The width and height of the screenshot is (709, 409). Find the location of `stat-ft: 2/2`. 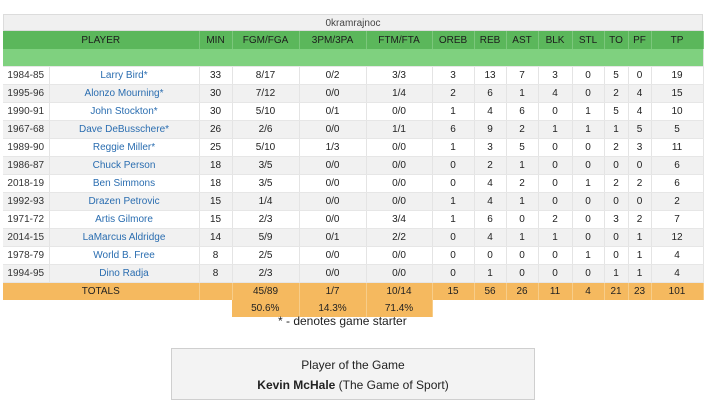

stat-ft: 2/2 is located at coordinates (399, 237).